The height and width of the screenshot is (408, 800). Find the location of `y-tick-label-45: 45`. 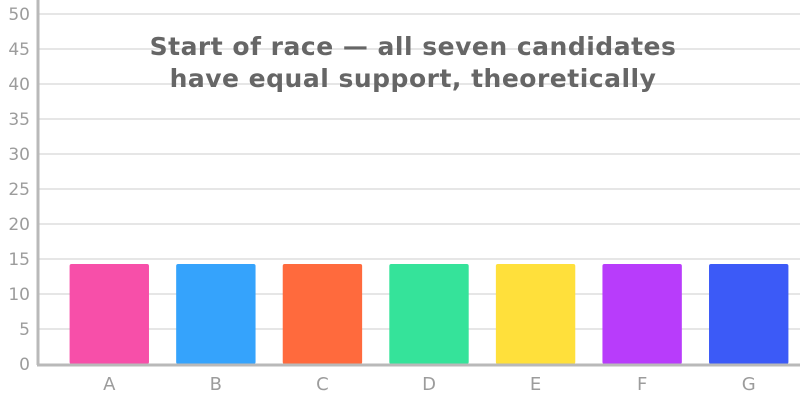

y-tick-label-45: 45 is located at coordinates (19, 50).